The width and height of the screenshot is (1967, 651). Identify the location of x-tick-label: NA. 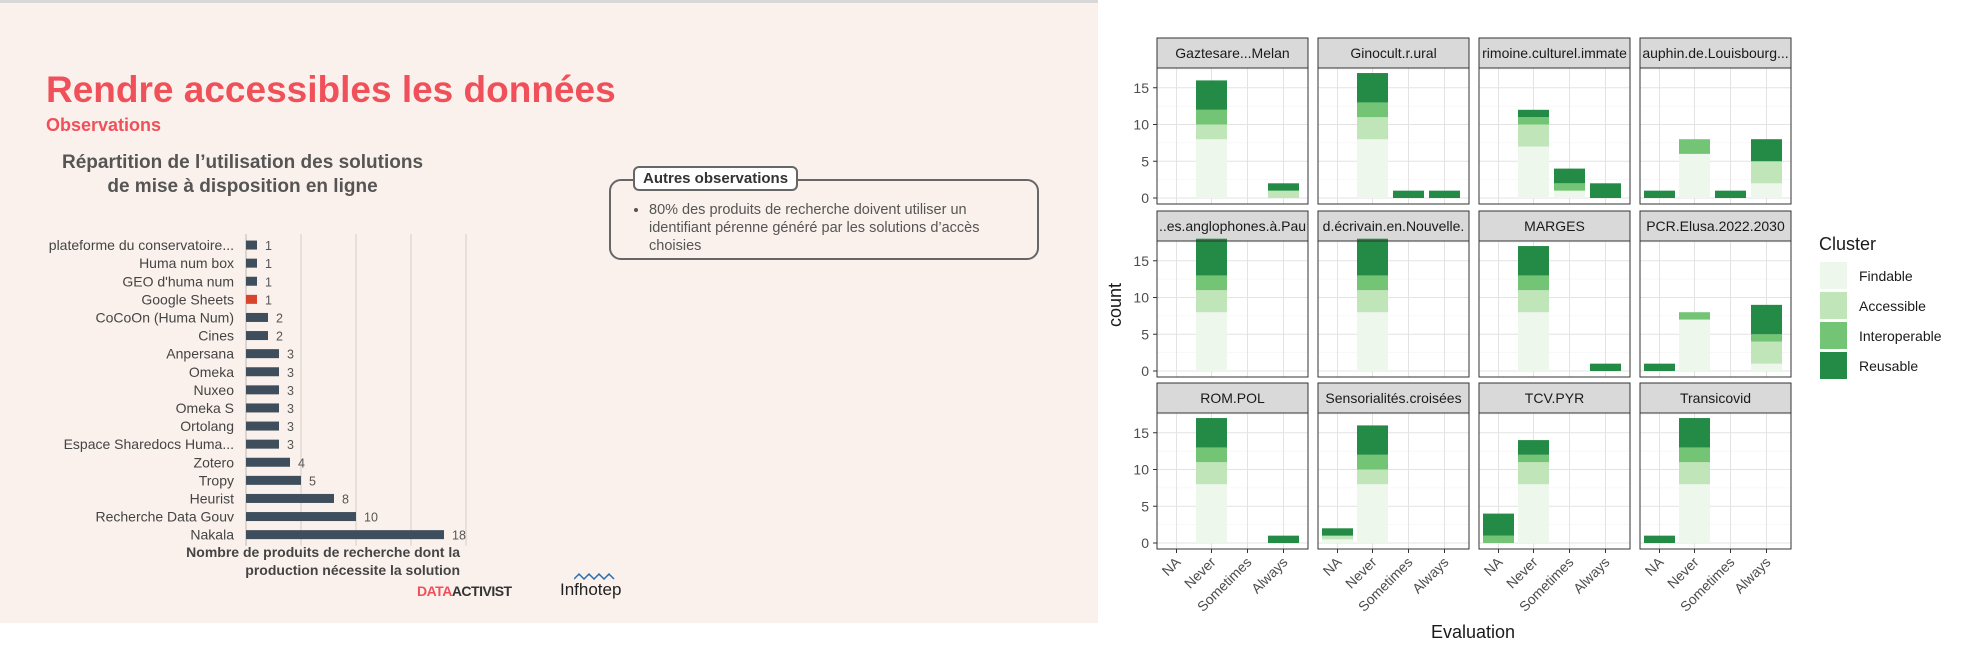
(1655, 566).